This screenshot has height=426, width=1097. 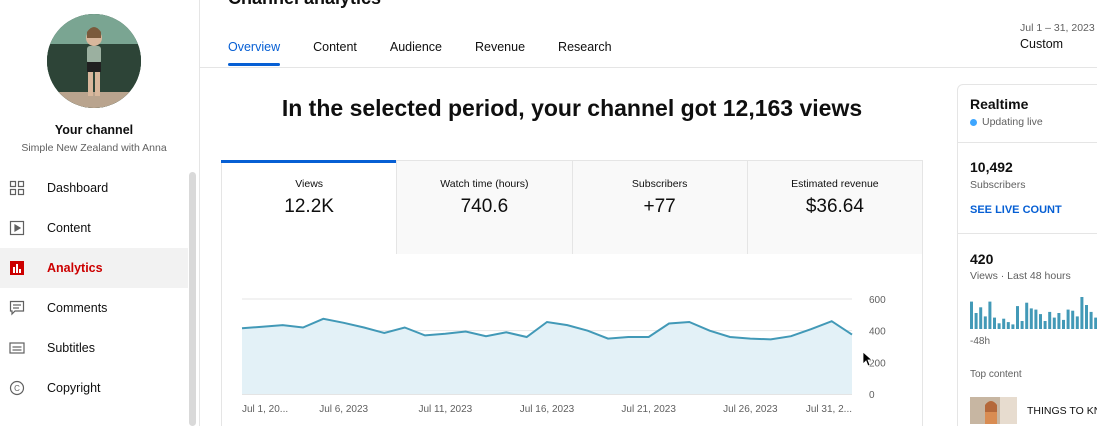 I want to click on realtime-bar-chart, so click(x=1033, y=312).